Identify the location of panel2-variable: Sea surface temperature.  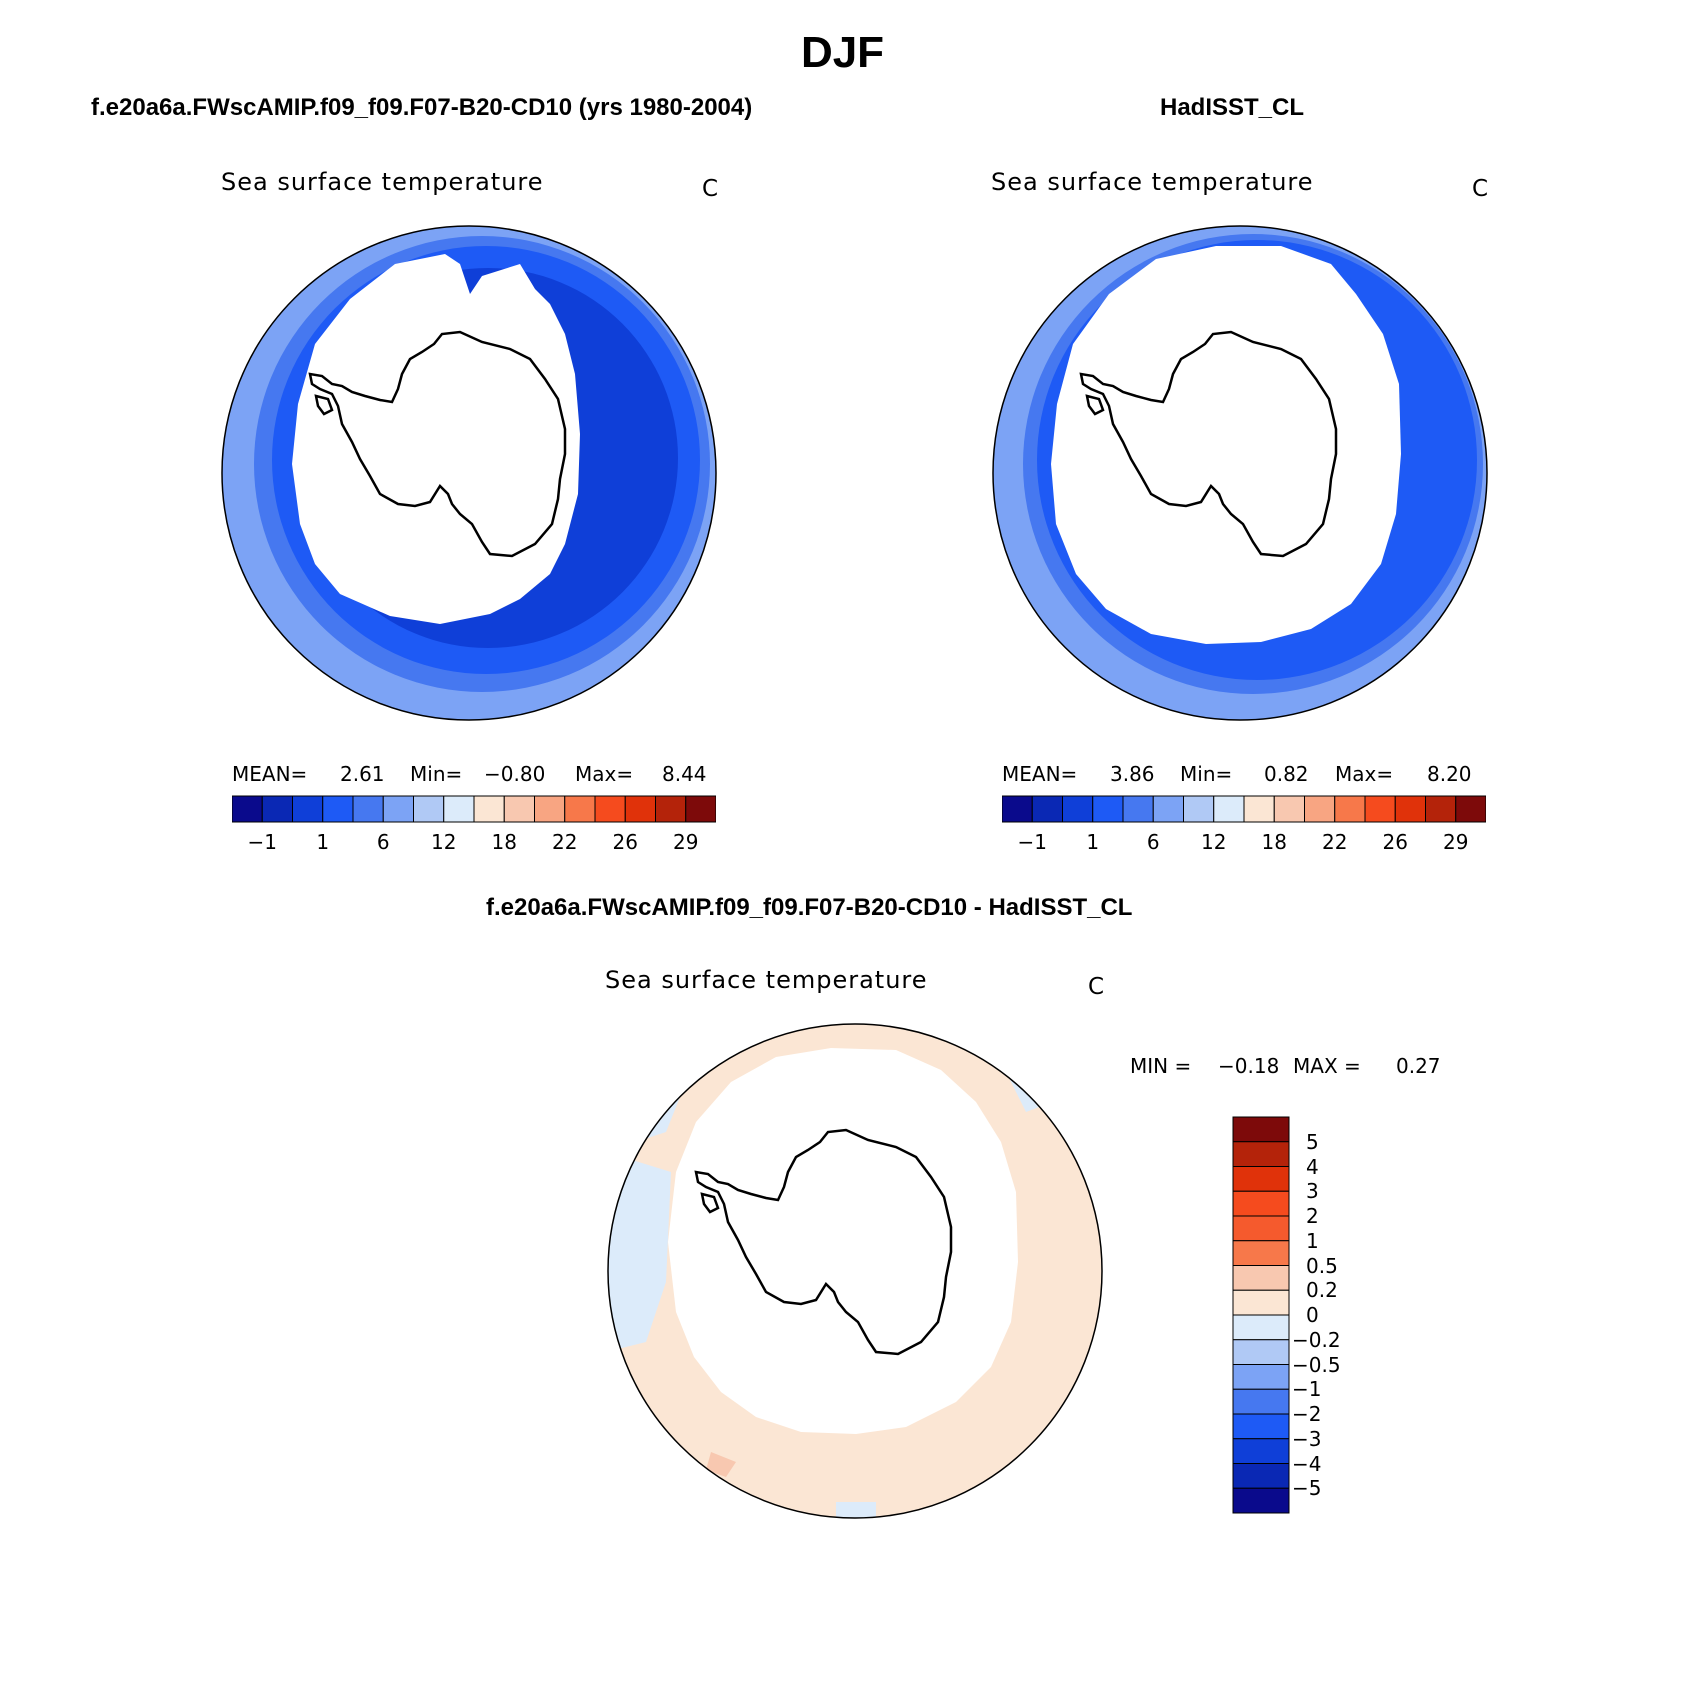
(1152, 182).